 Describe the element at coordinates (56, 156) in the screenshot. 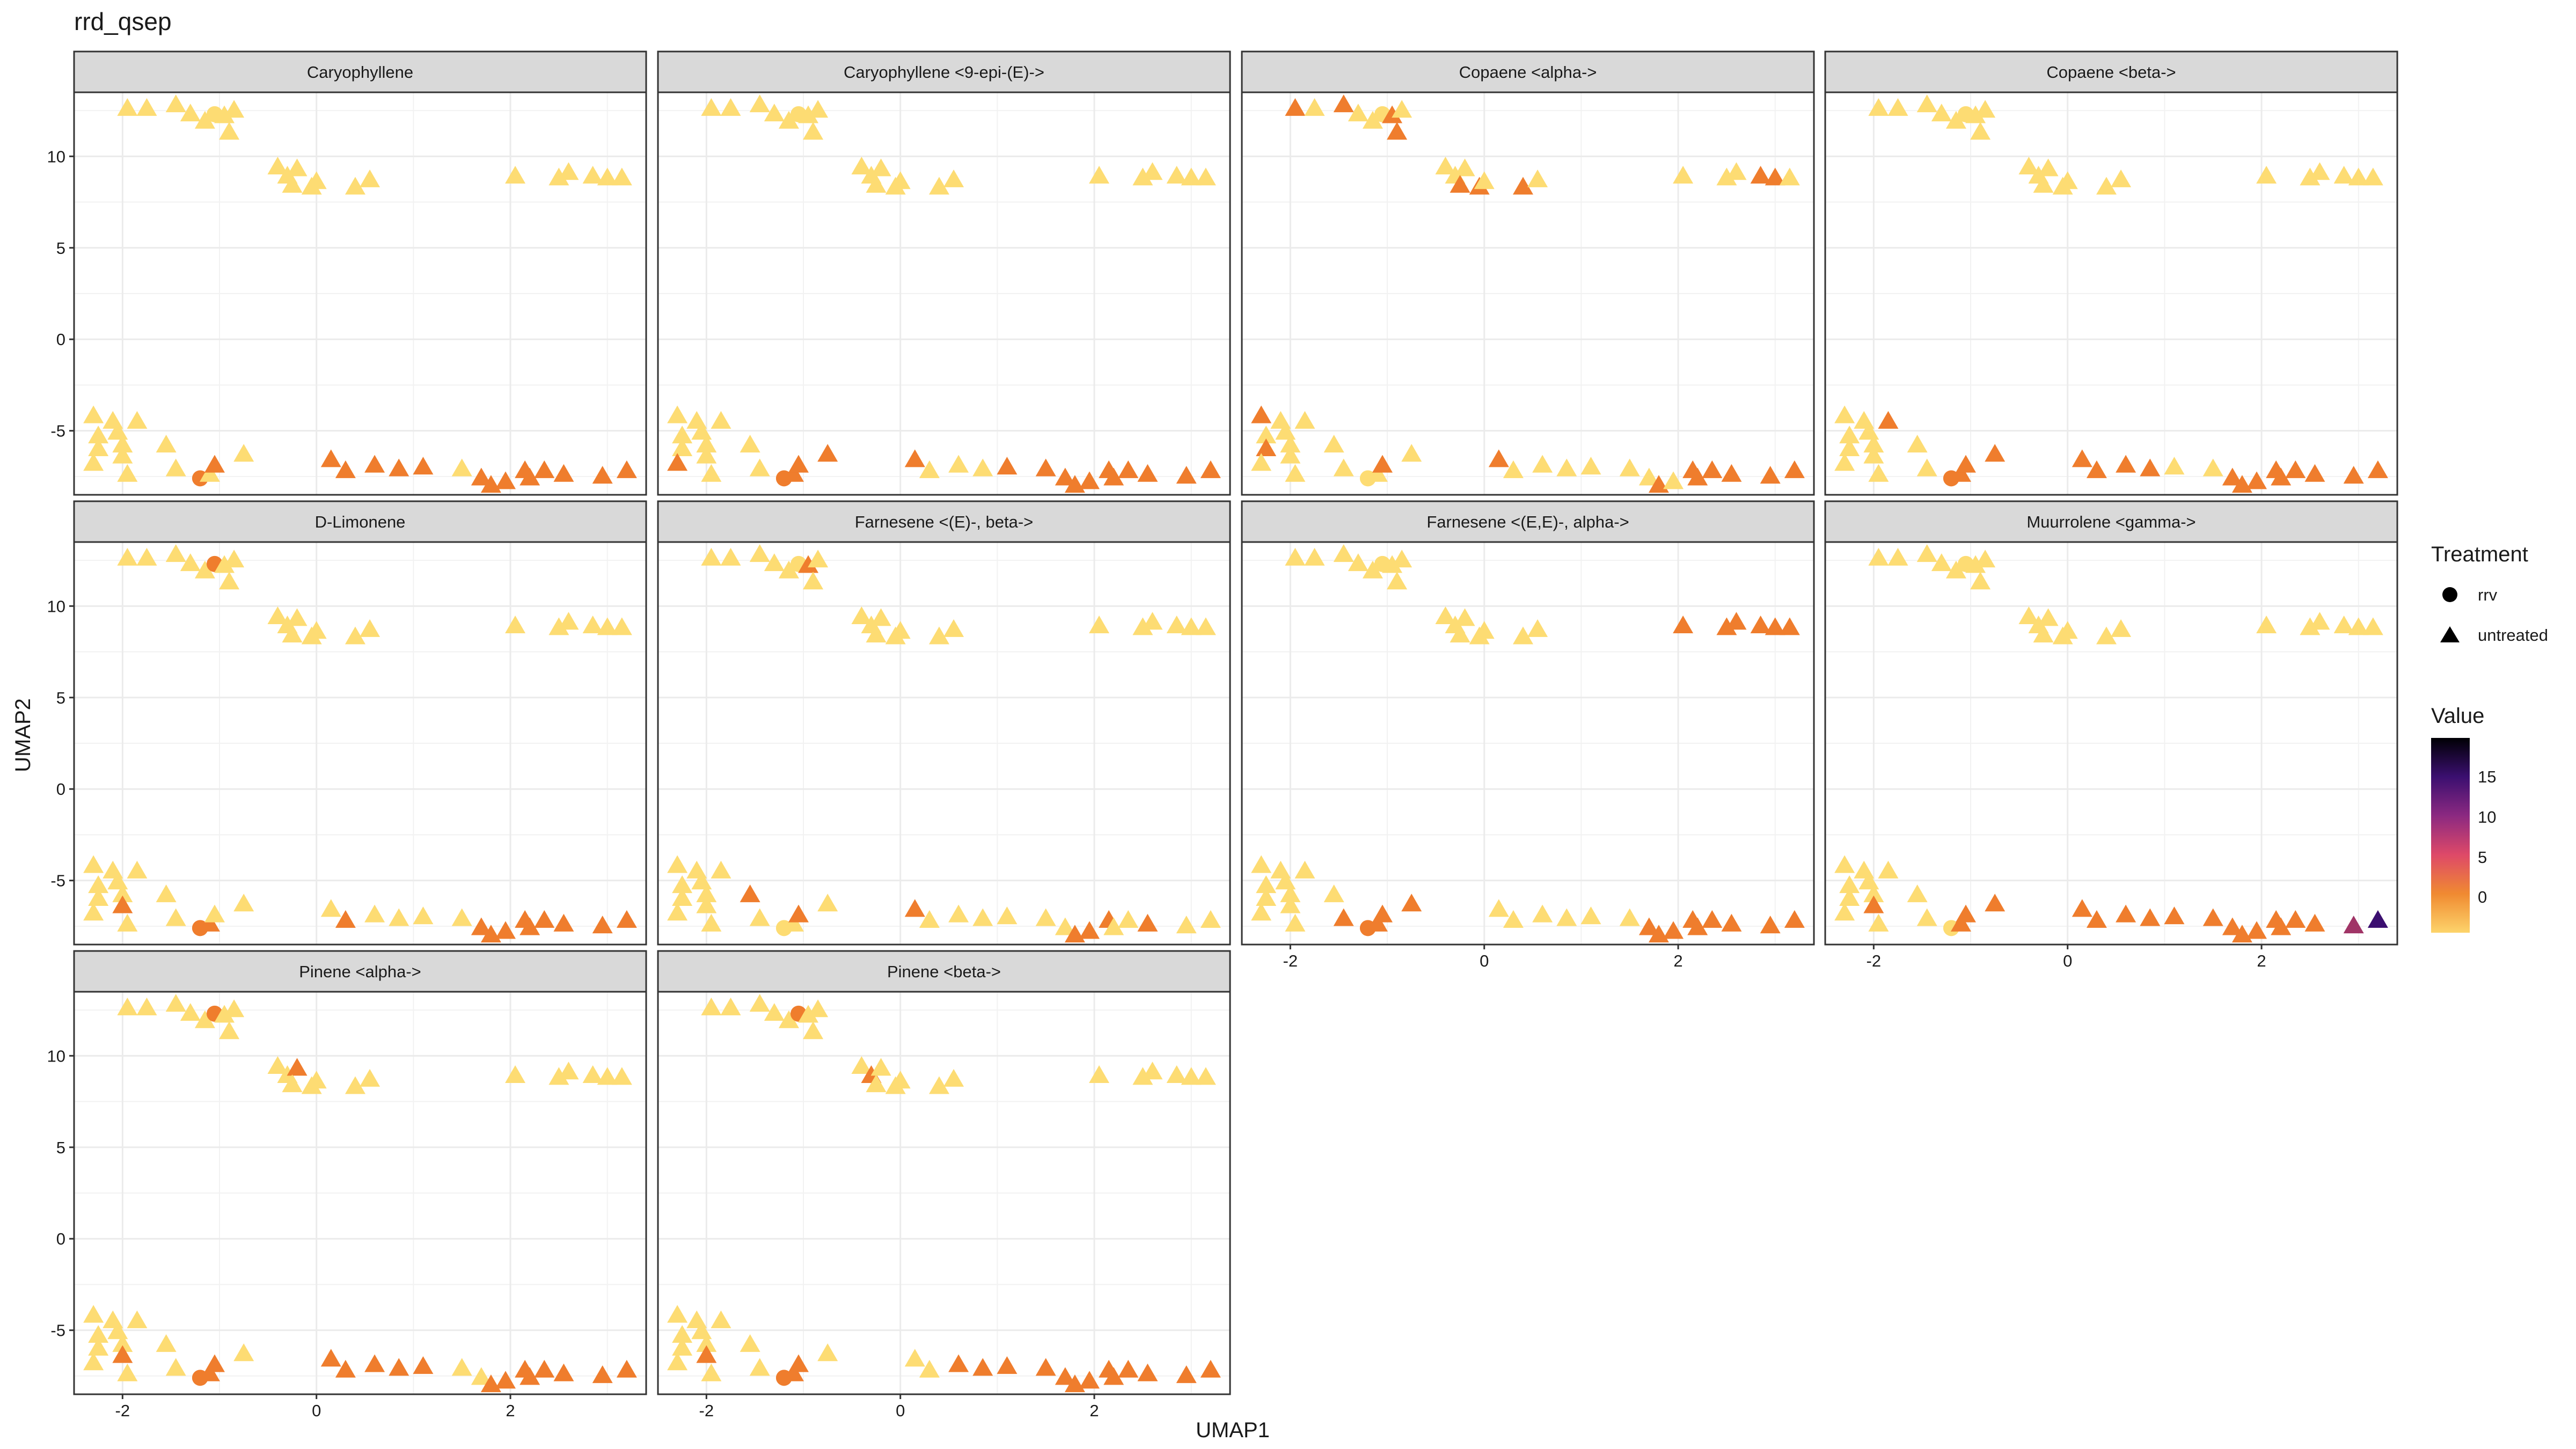

I see `y-tick-label: 10` at that location.